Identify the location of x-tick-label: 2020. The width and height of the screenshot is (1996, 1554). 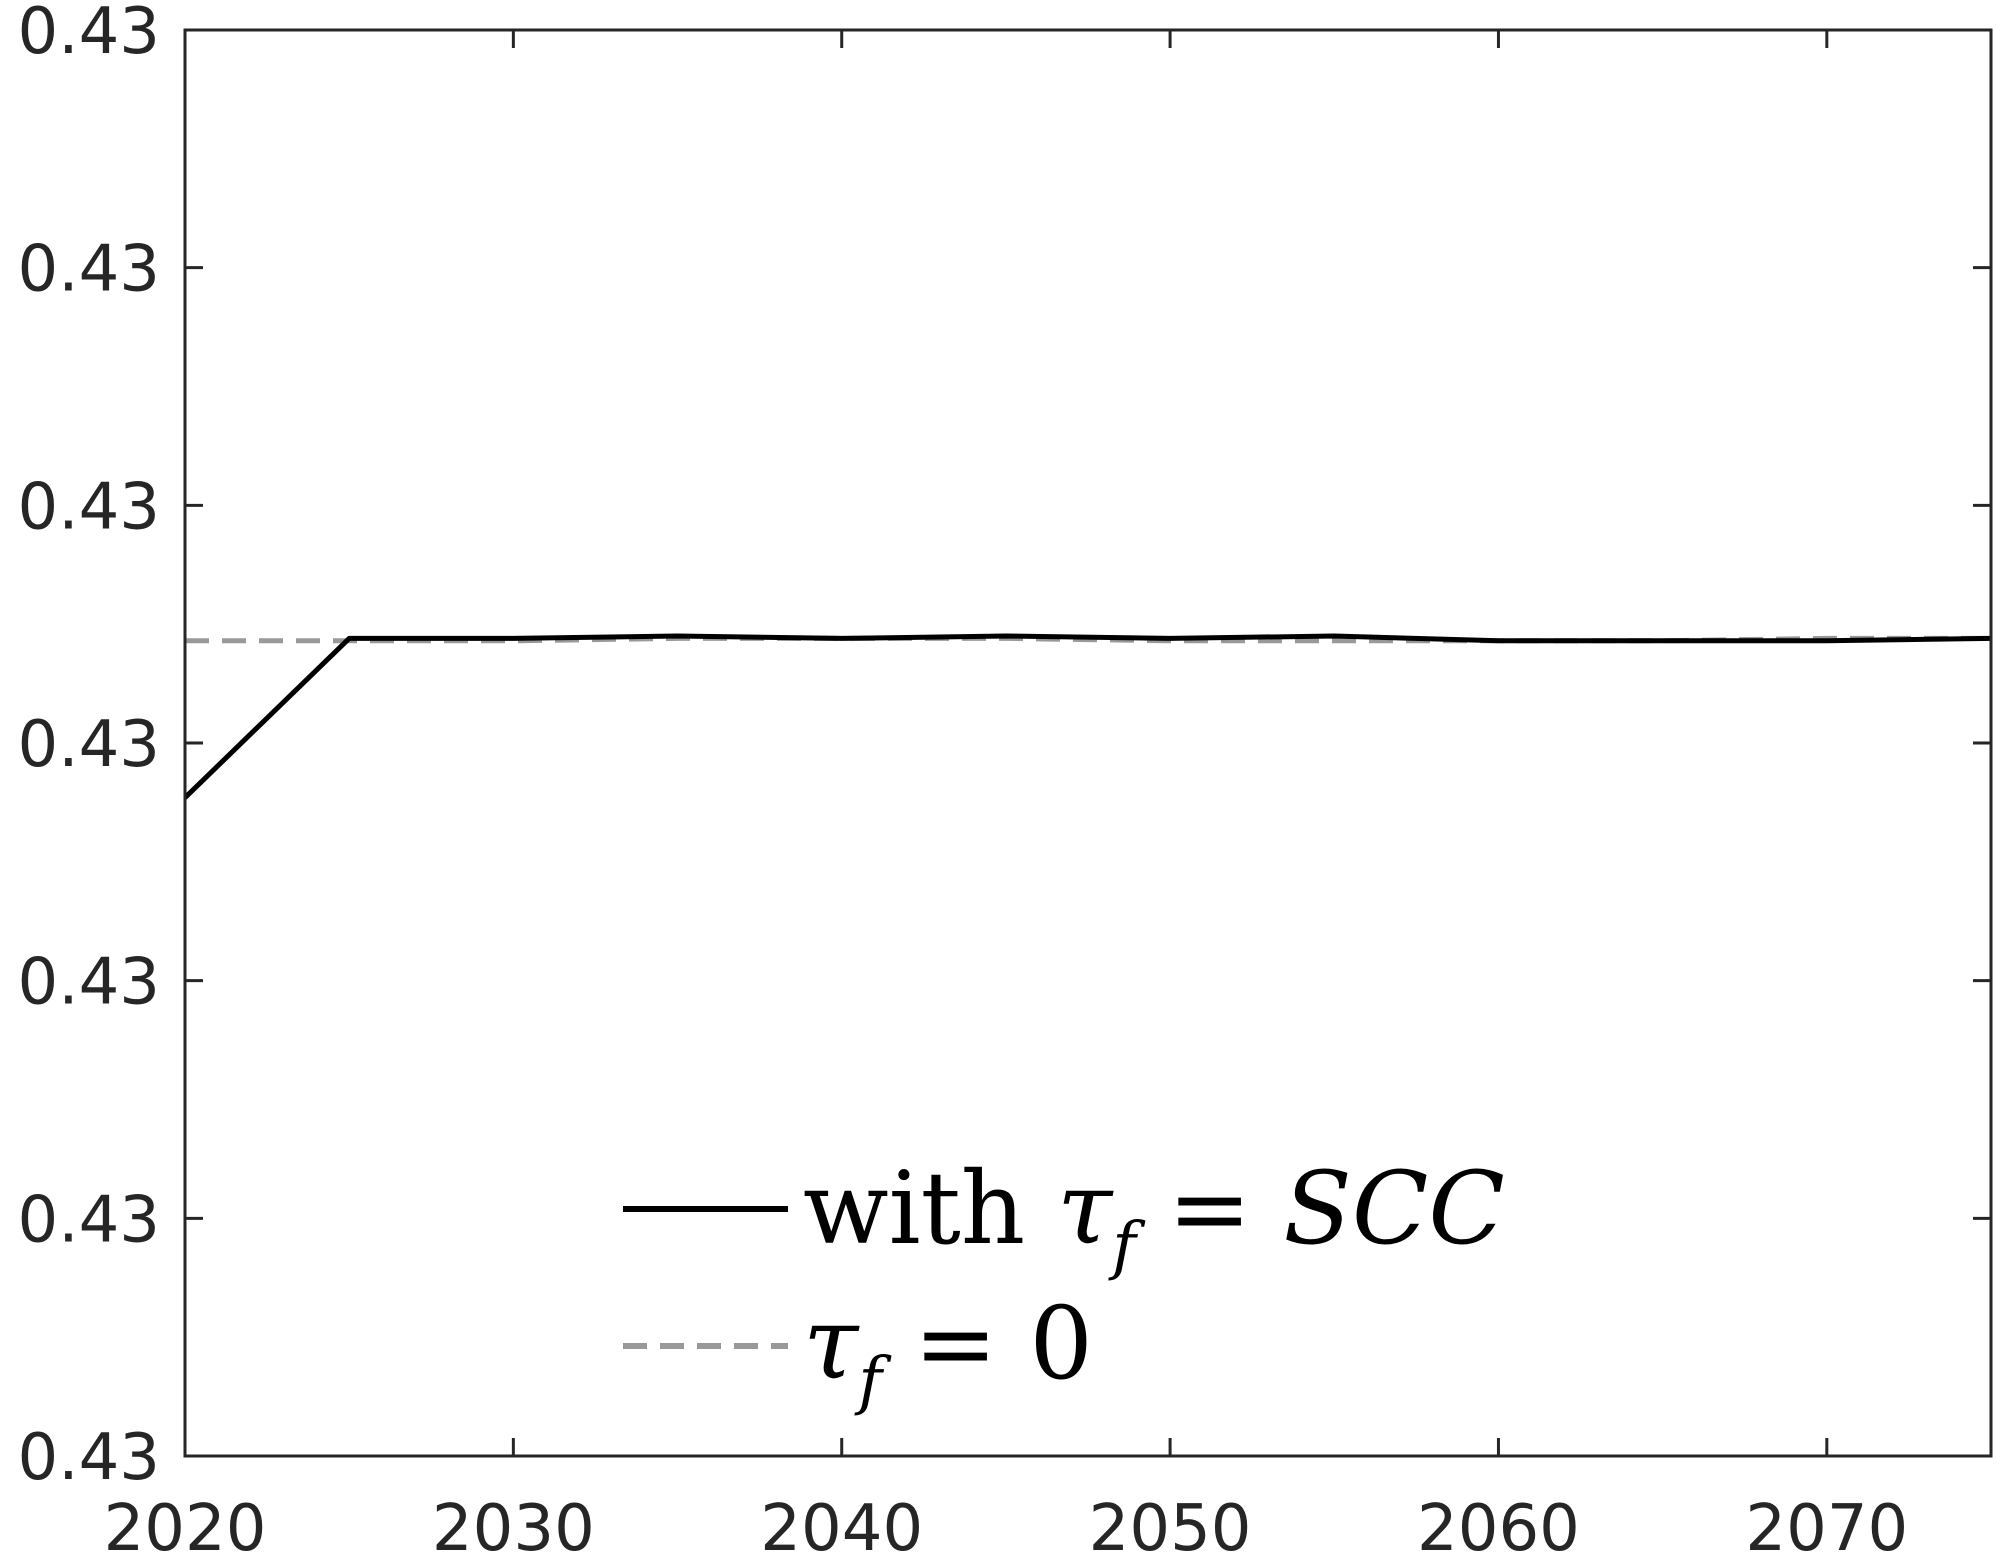
(185, 1523).